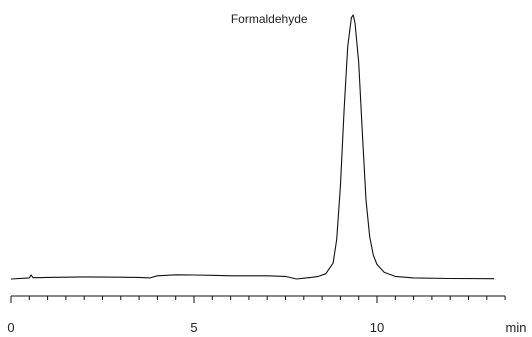 The width and height of the screenshot is (532, 337). What do you see at coordinates (377, 327) in the screenshot?
I see `x-tick-label: 10` at bounding box center [377, 327].